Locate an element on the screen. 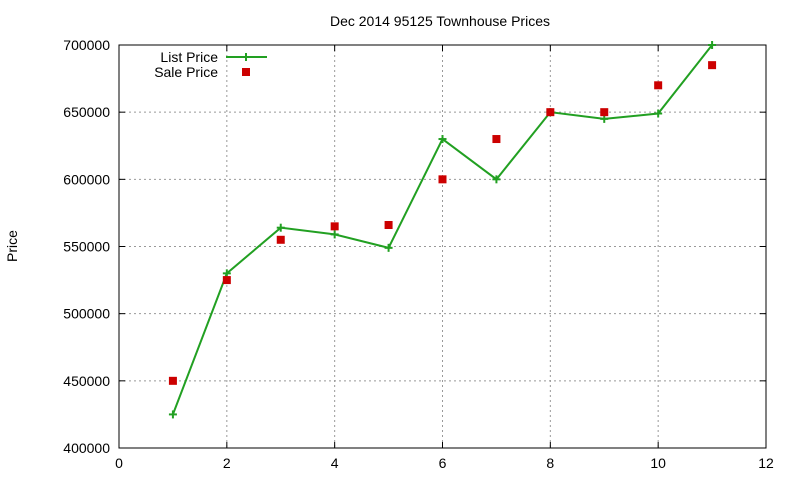 This screenshot has width=800, height=480. legend-entry: Sale Price is located at coordinates (202, 72).